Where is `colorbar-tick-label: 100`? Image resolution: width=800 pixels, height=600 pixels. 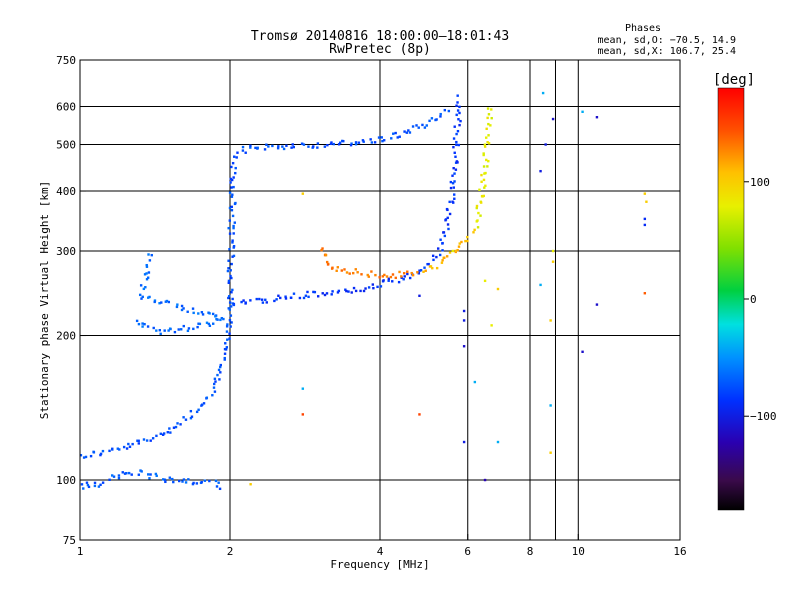
colorbar-tick-label: 100 is located at coordinates (760, 182).